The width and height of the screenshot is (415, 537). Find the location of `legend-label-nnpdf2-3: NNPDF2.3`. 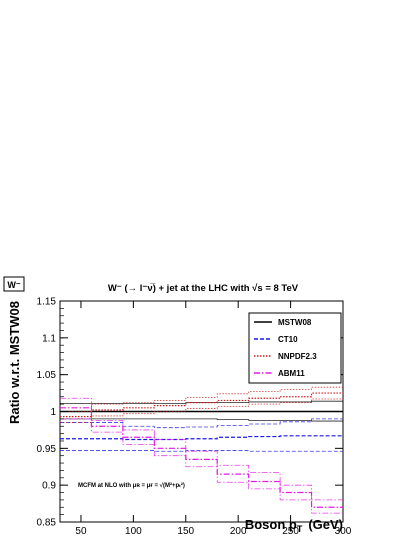

legend-label-nnpdf2-3: NNPDF2.3 is located at coordinates (297, 356).